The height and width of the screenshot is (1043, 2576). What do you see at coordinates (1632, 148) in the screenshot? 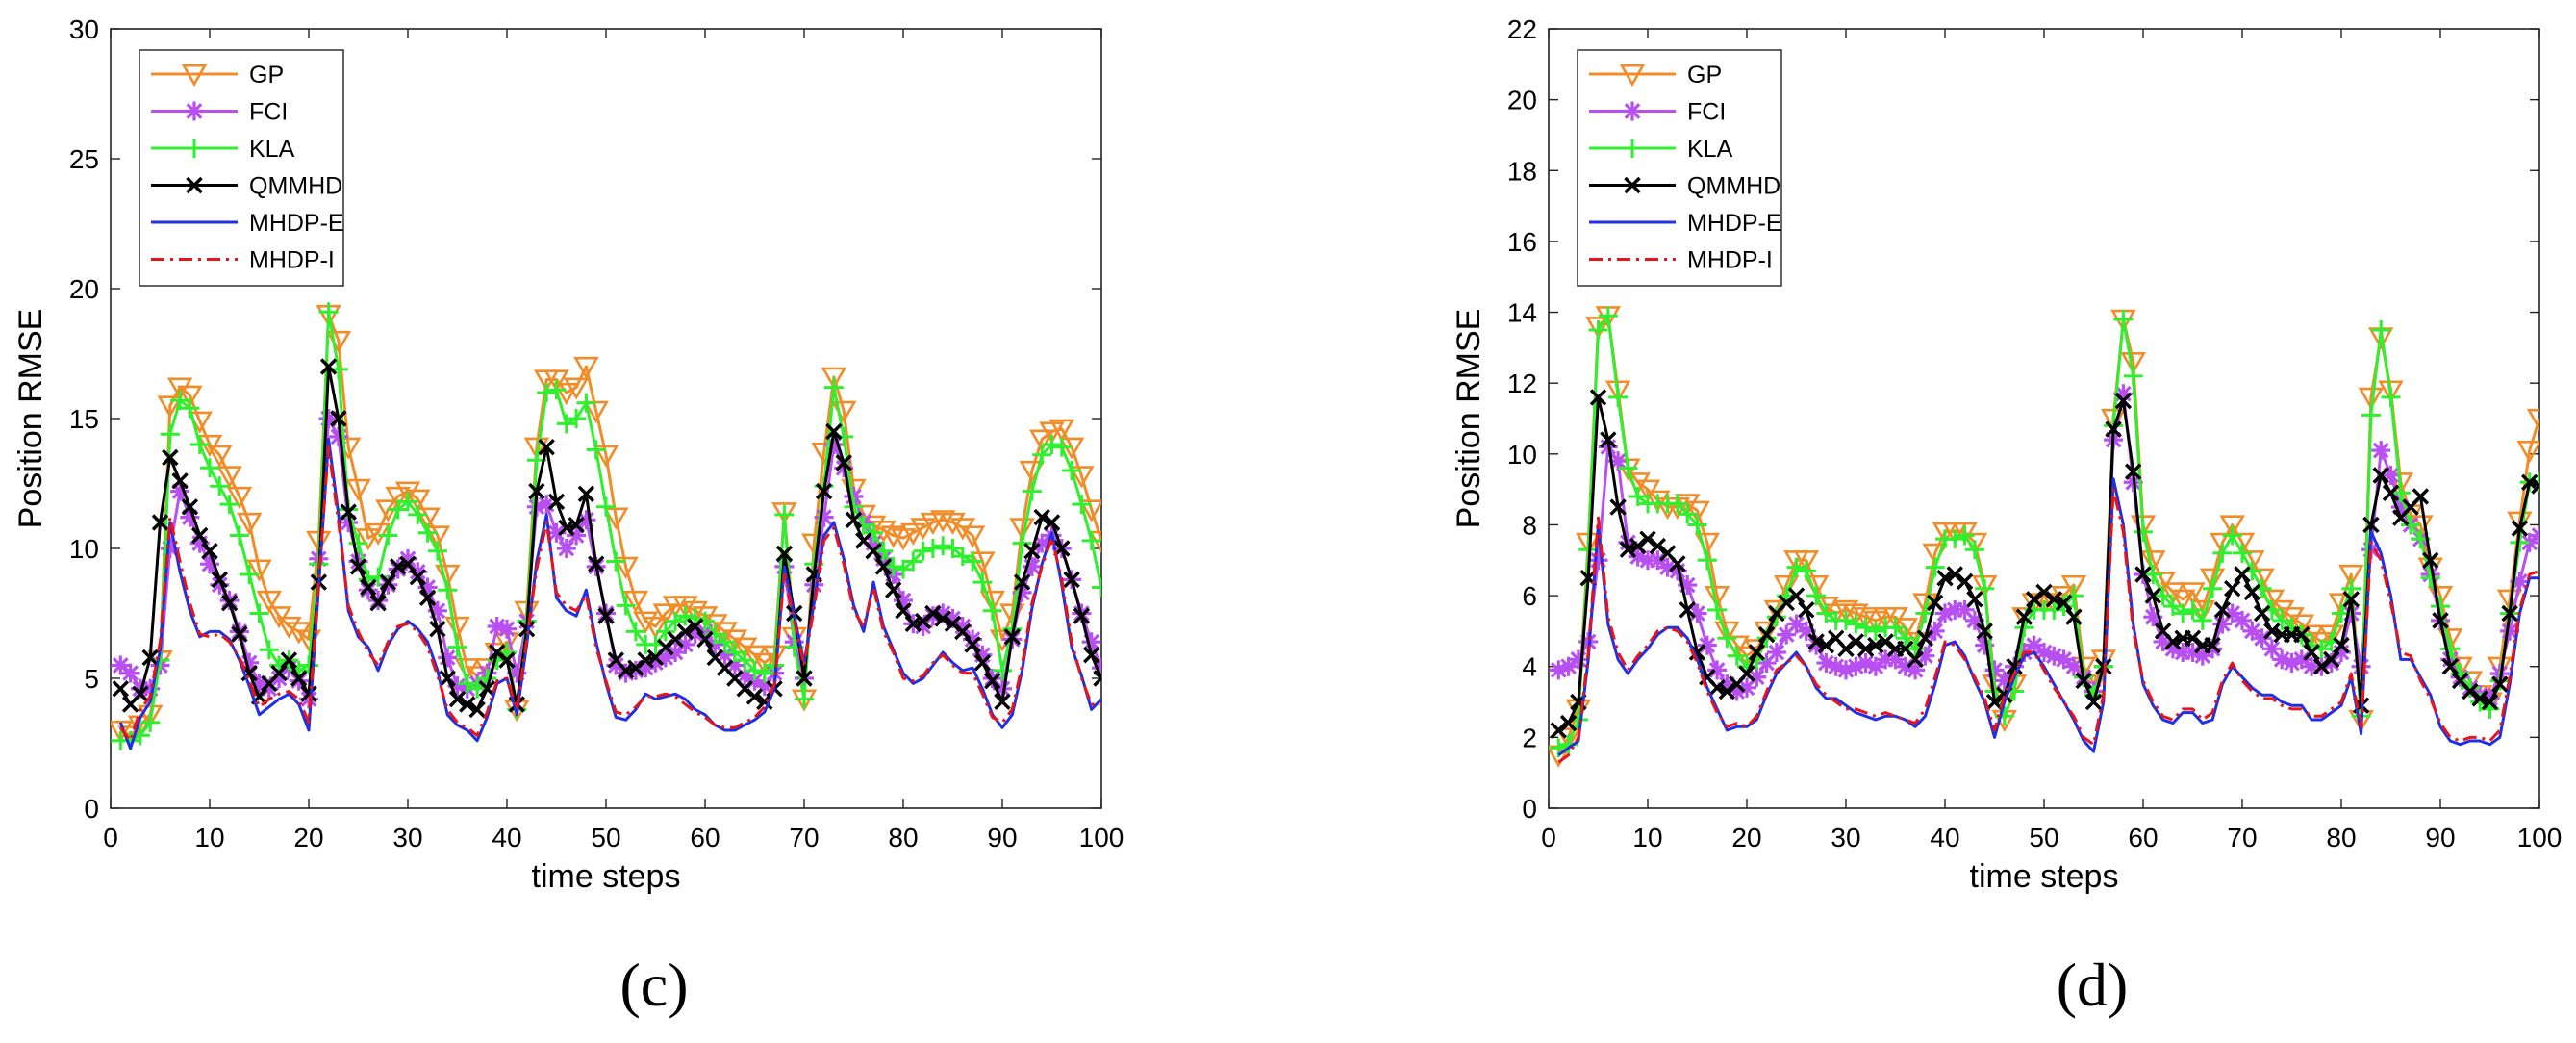
I see `legend-marker-kla` at bounding box center [1632, 148].